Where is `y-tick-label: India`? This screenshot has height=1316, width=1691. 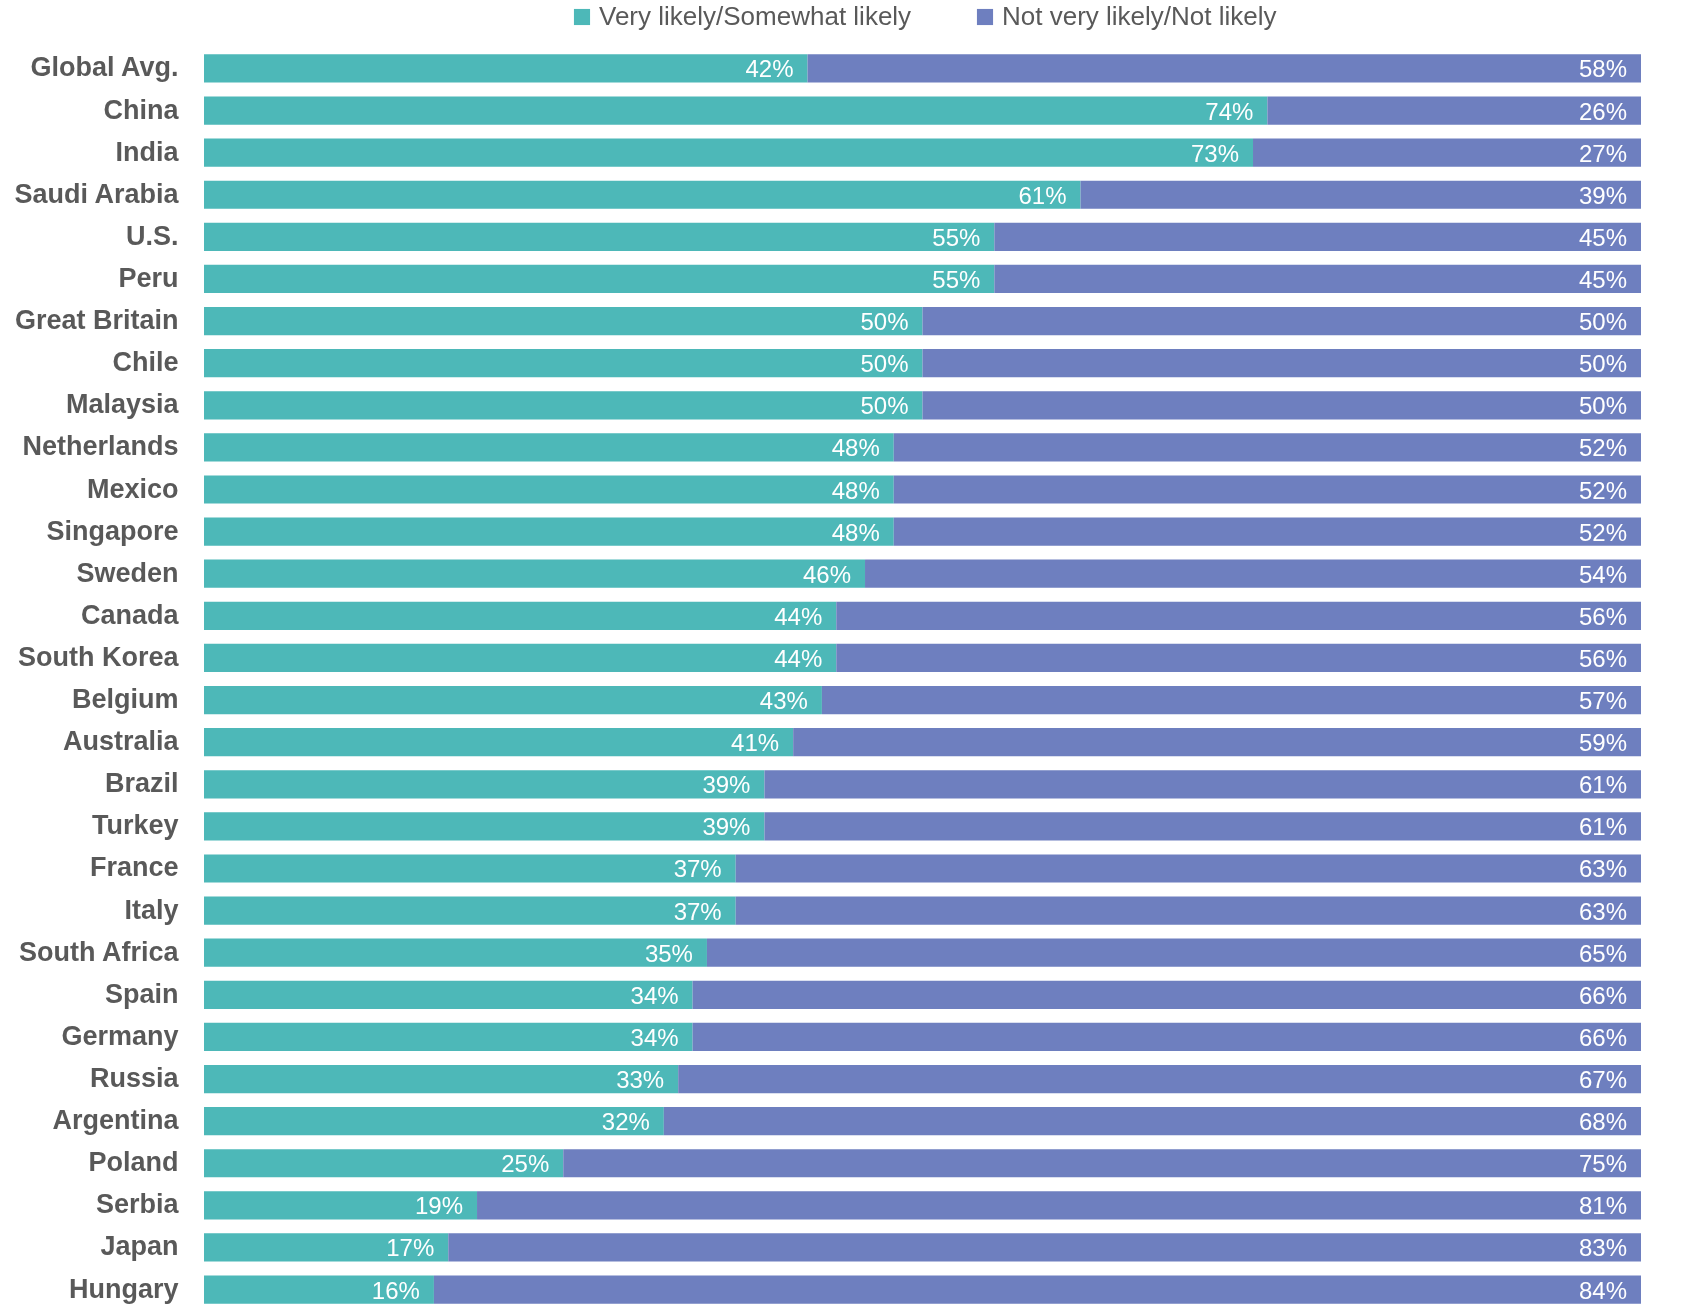
y-tick-label: India is located at coordinates (147, 151).